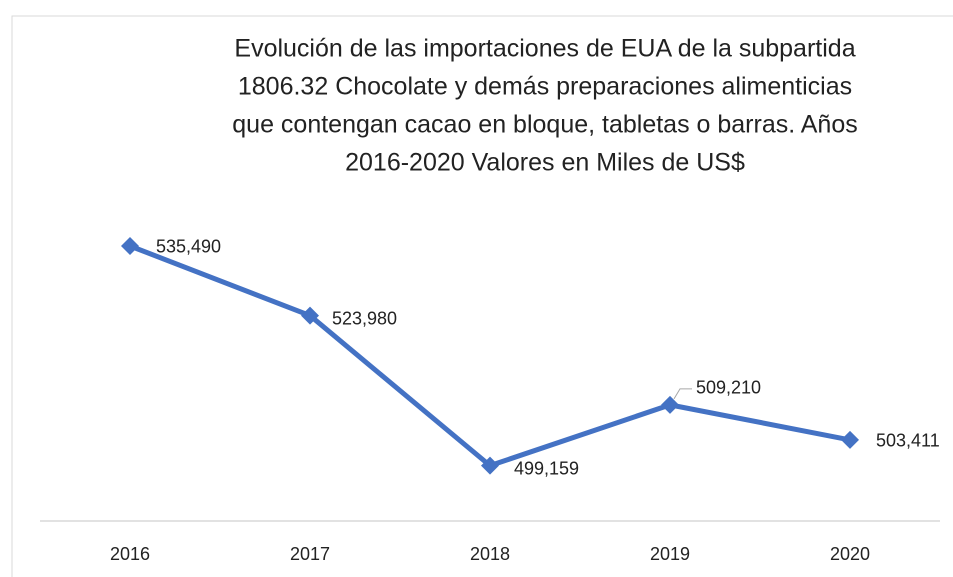 This screenshot has width=953, height=577. I want to click on chart-title: 2016-2020 Valores en Miles de US$, so click(545, 163).